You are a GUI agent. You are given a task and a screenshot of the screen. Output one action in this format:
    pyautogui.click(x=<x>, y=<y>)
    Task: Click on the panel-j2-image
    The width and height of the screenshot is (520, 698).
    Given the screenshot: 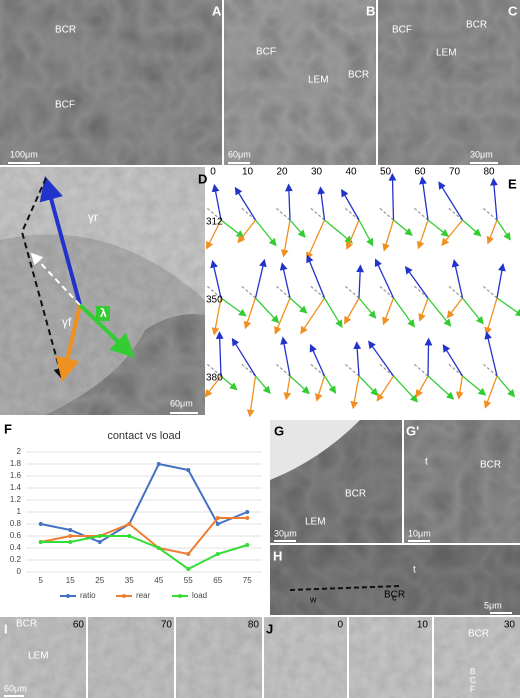 What is the action you would take?
    pyautogui.click(x=390, y=657)
    